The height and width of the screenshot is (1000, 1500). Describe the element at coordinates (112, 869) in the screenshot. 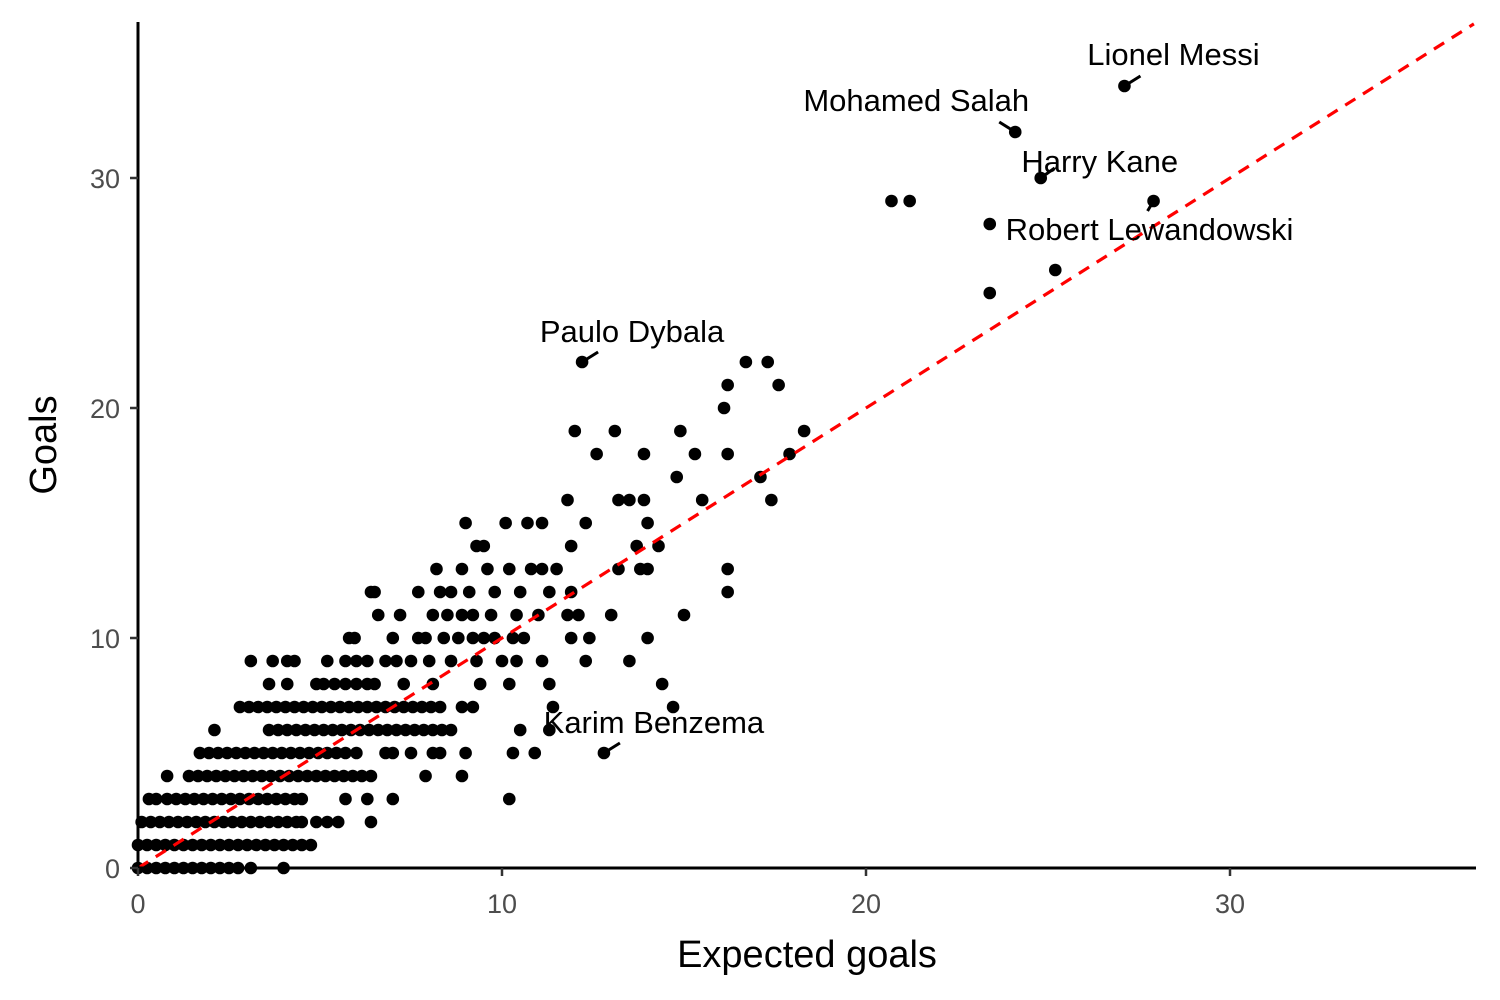

I see `y-tick-label: 0` at that location.